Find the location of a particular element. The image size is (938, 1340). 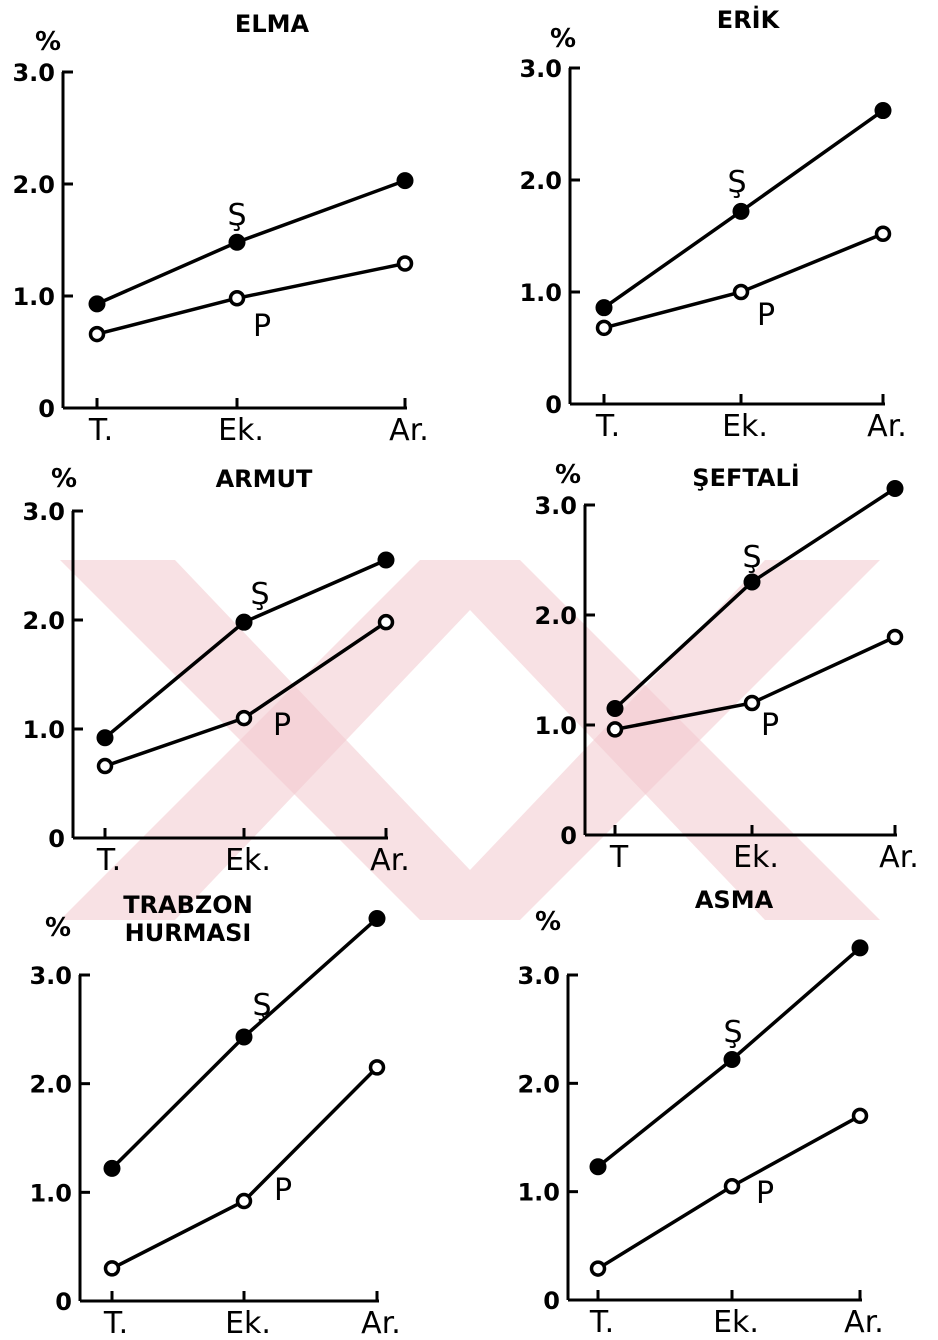

chart-title: ERİK is located at coordinates (749, 19).